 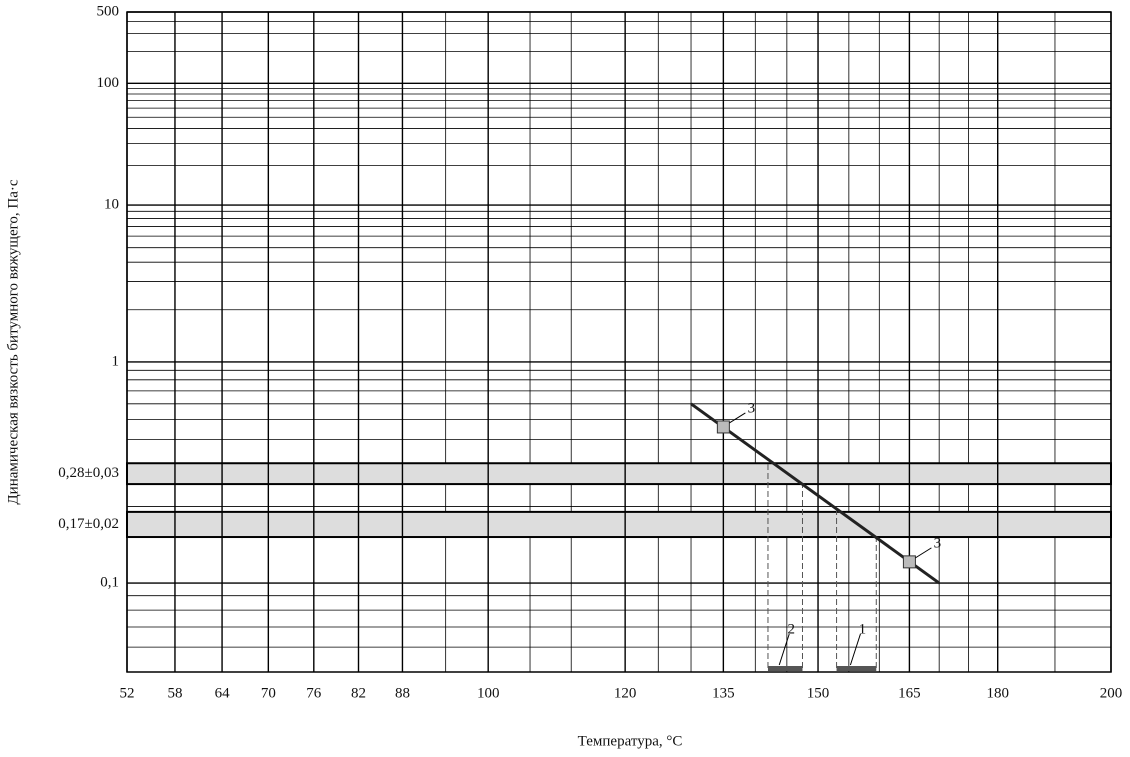 What do you see at coordinates (111, 204) in the screenshot?
I see `y-tick-label: 10` at bounding box center [111, 204].